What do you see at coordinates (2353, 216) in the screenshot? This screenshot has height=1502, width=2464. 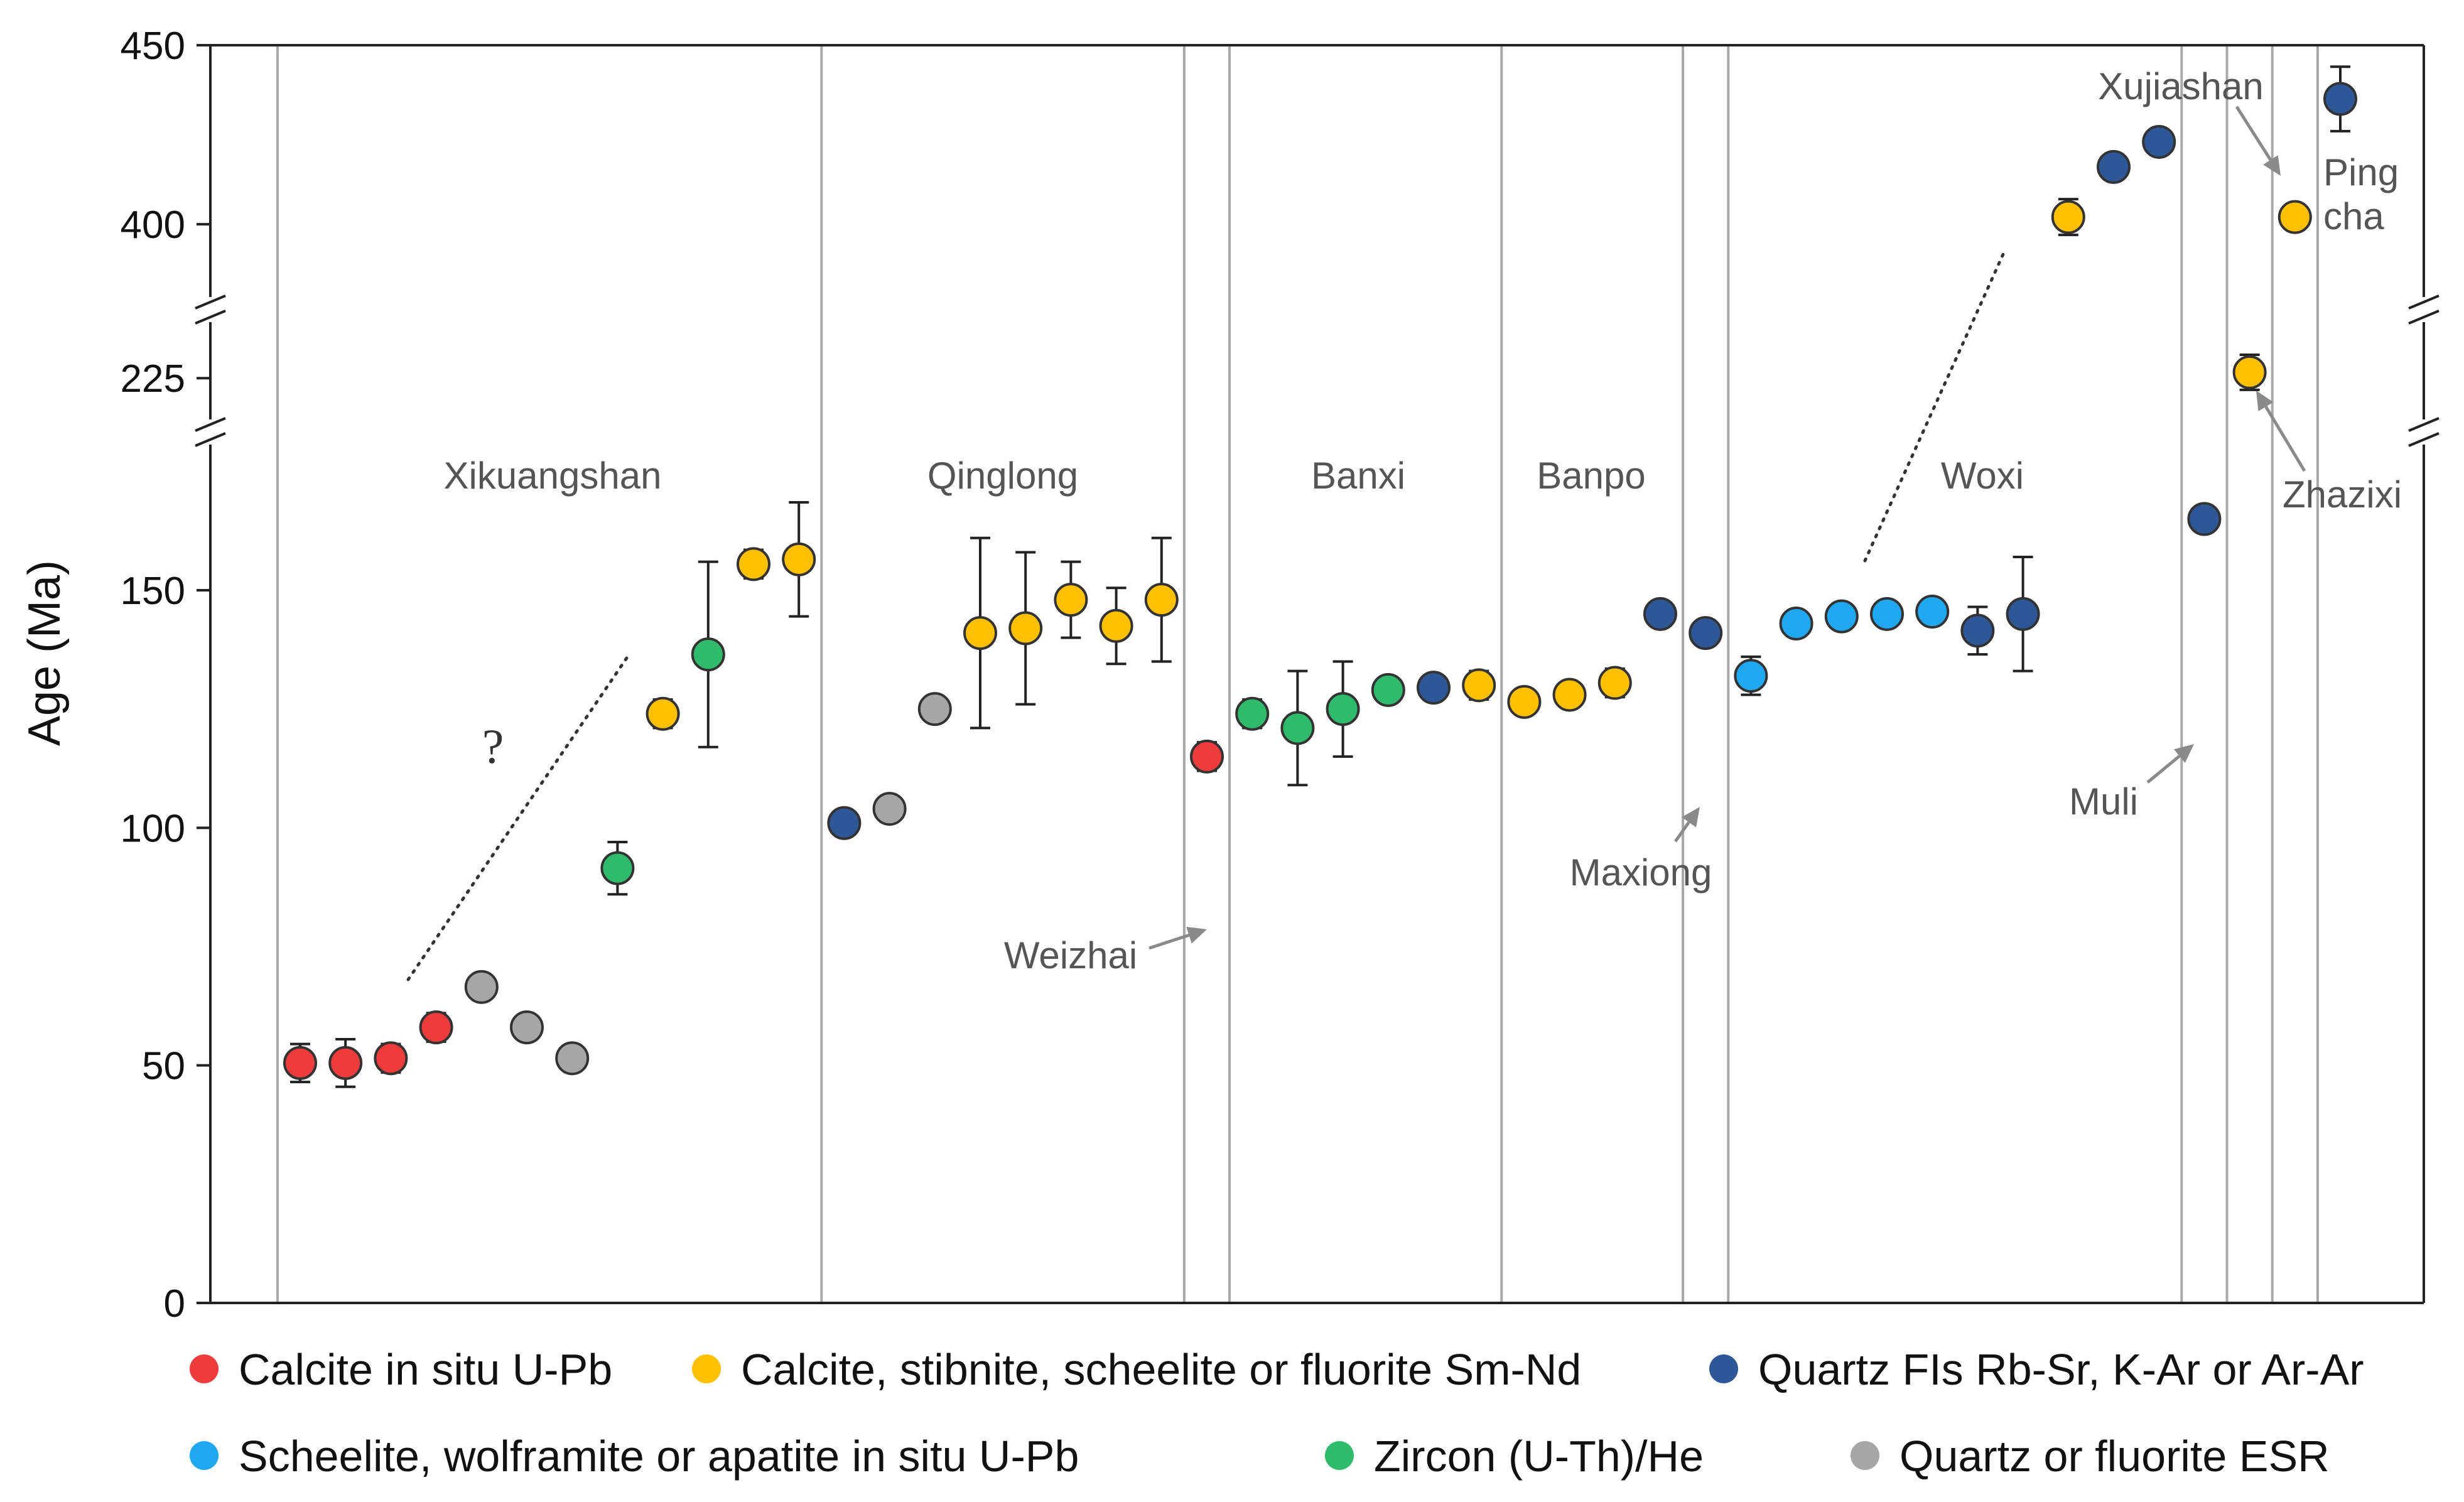 I see `deposit-label-cha: cha` at bounding box center [2353, 216].